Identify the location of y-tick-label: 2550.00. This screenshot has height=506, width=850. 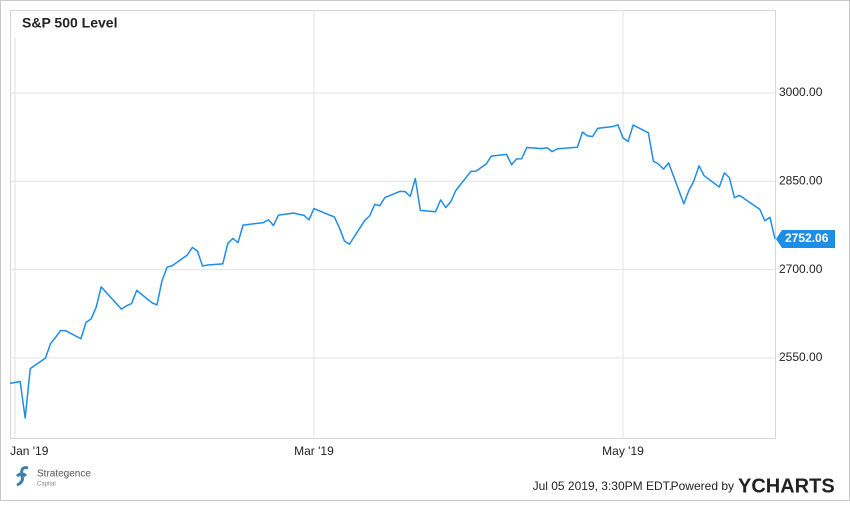
(801, 357).